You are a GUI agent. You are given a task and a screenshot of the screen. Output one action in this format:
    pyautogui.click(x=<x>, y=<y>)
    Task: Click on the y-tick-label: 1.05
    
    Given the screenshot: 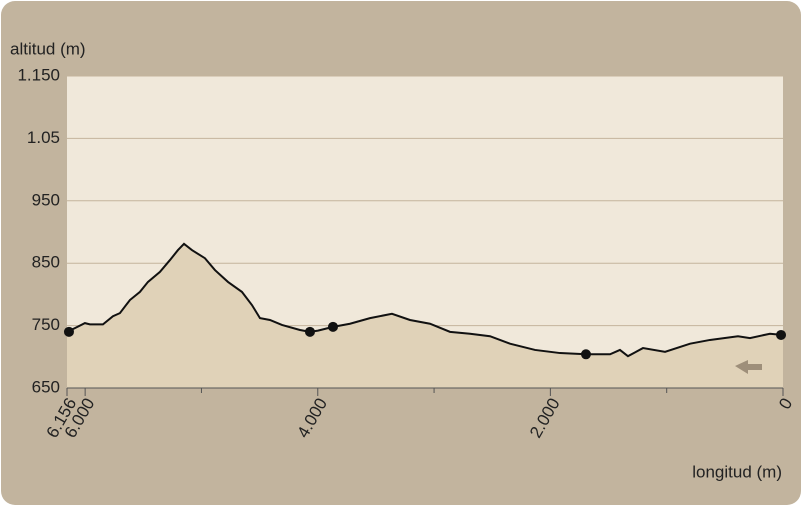 What is the action you would take?
    pyautogui.click(x=43, y=137)
    